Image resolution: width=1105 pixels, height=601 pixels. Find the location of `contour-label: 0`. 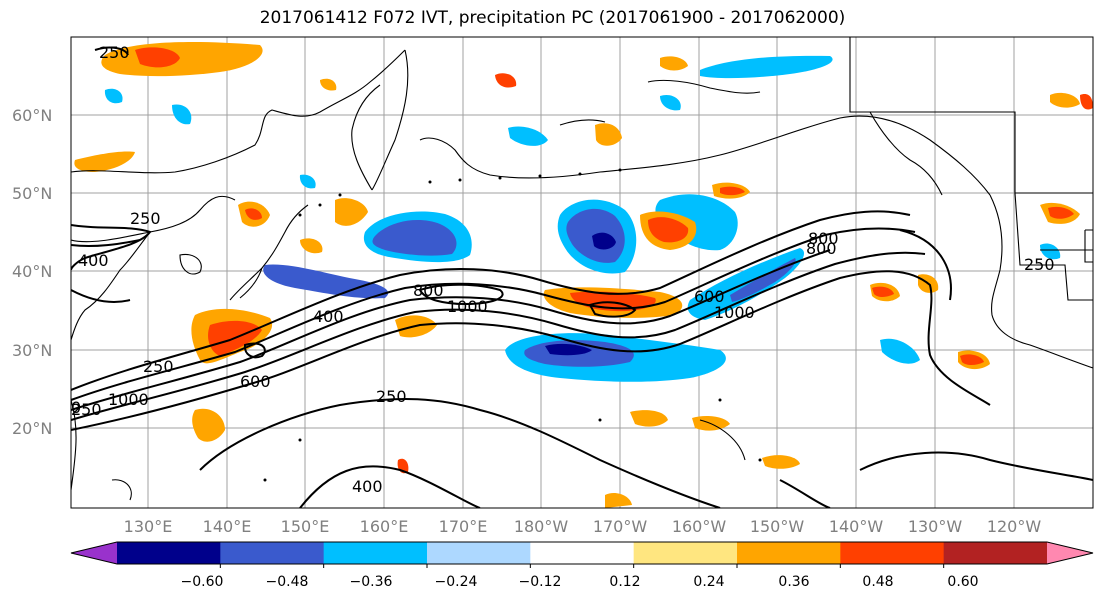

contour-label: 0 is located at coordinates (76, 407).